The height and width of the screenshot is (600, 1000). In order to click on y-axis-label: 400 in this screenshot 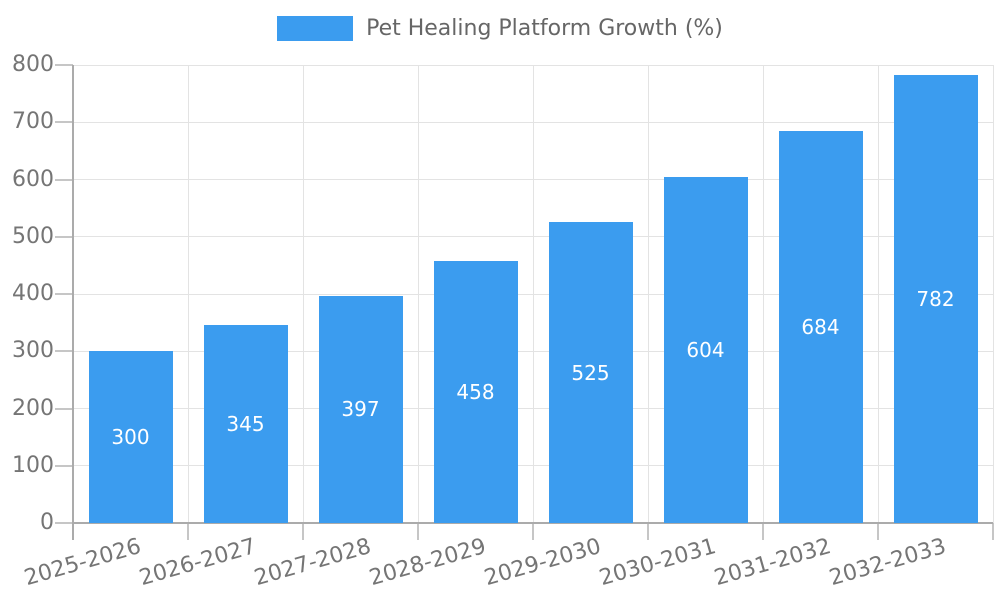, I will do `click(33, 293)`.